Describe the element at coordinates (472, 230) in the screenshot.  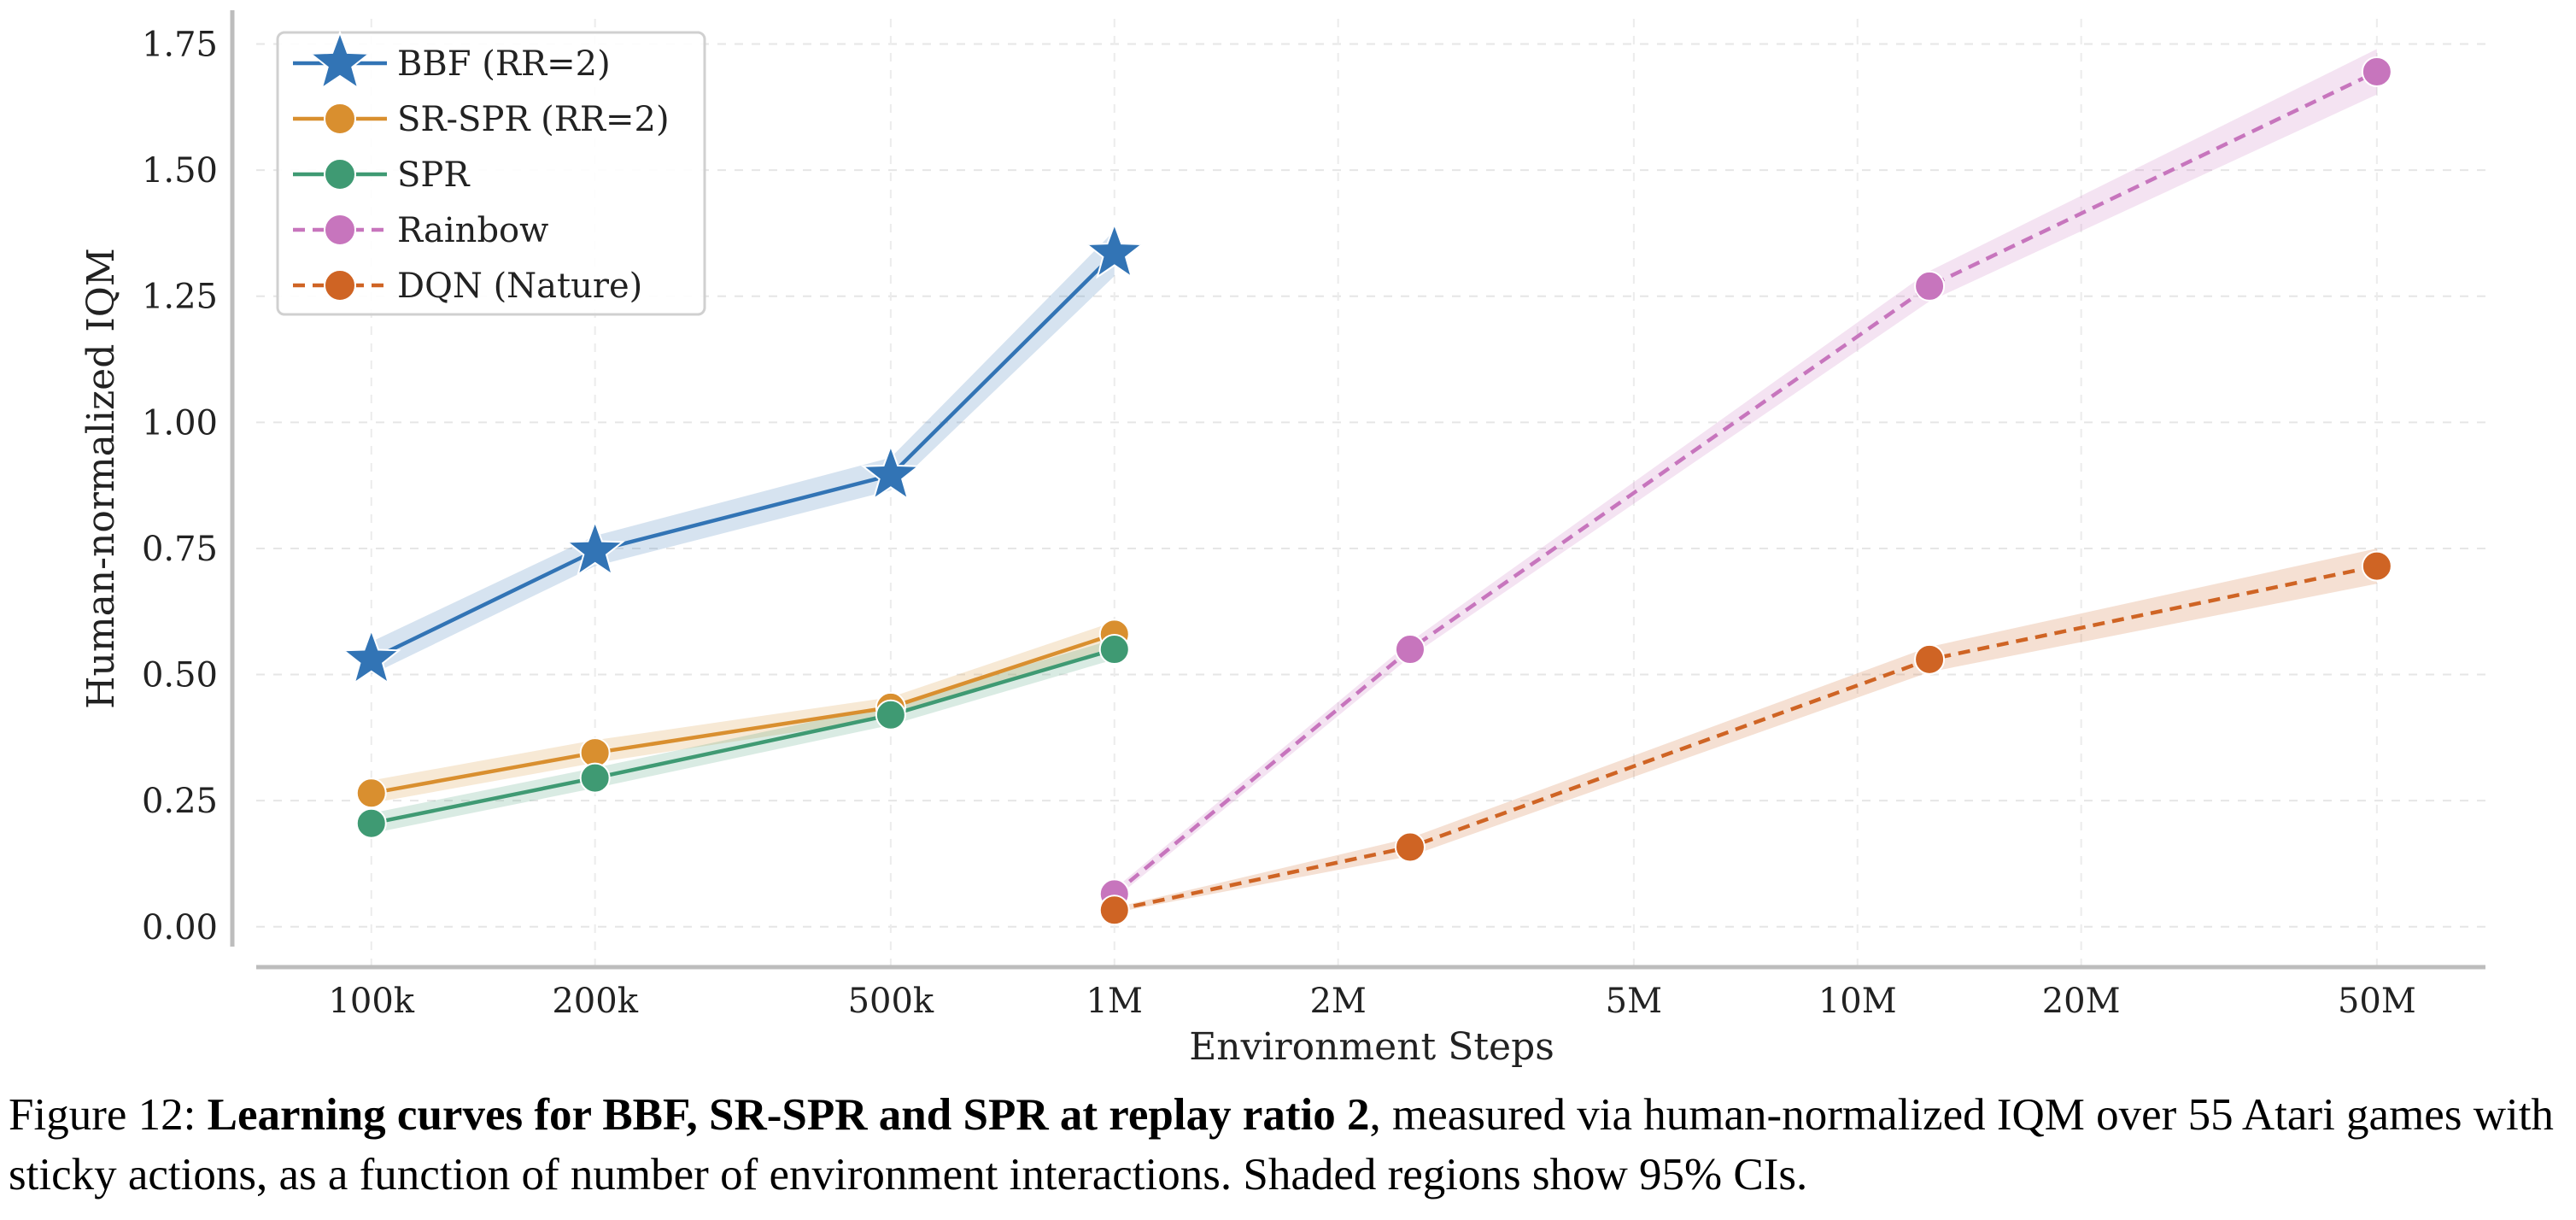
I see `legend-label: Rainbow` at that location.